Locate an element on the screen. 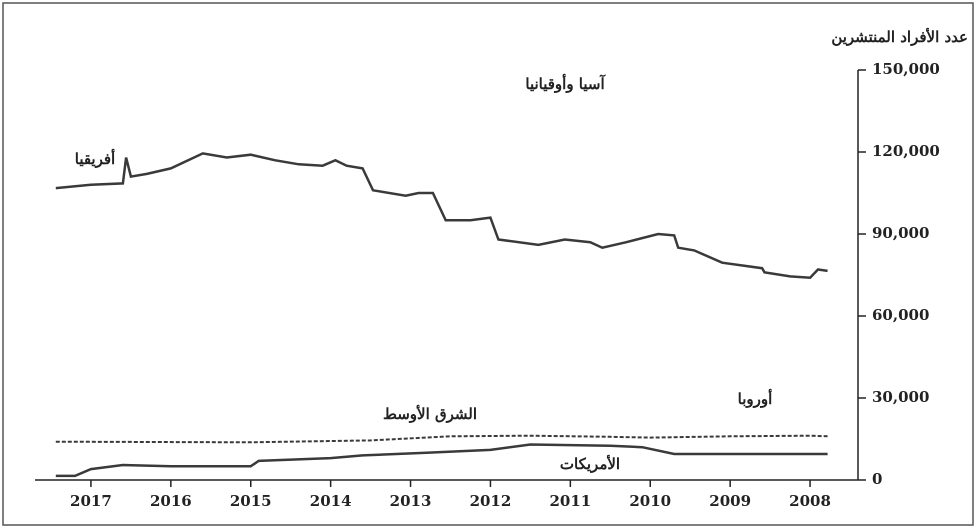 This screenshot has height=528, width=976. annotation: آسيا وأوقيانيا is located at coordinates (565, 83).